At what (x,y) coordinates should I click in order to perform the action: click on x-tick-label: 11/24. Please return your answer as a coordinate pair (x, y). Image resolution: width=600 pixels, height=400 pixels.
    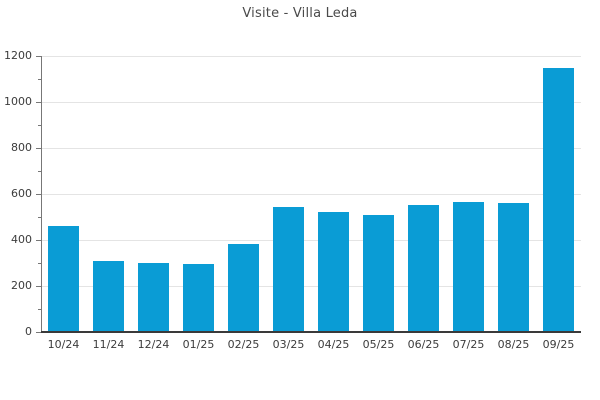
    Looking at the image, I should click on (108, 344).